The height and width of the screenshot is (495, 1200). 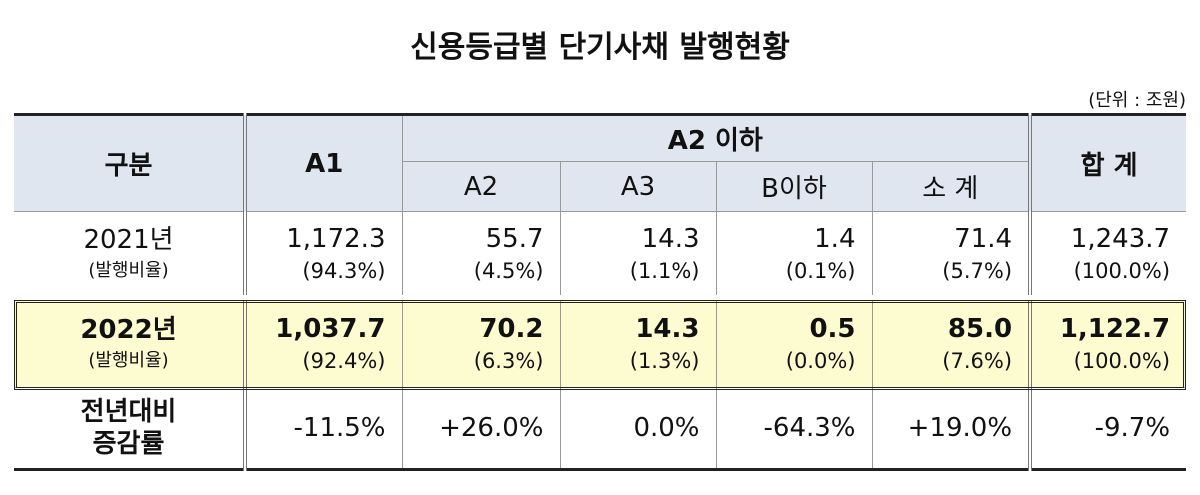 What do you see at coordinates (339, 428) in the screenshot?
I see `value: -11.5%` at bounding box center [339, 428].